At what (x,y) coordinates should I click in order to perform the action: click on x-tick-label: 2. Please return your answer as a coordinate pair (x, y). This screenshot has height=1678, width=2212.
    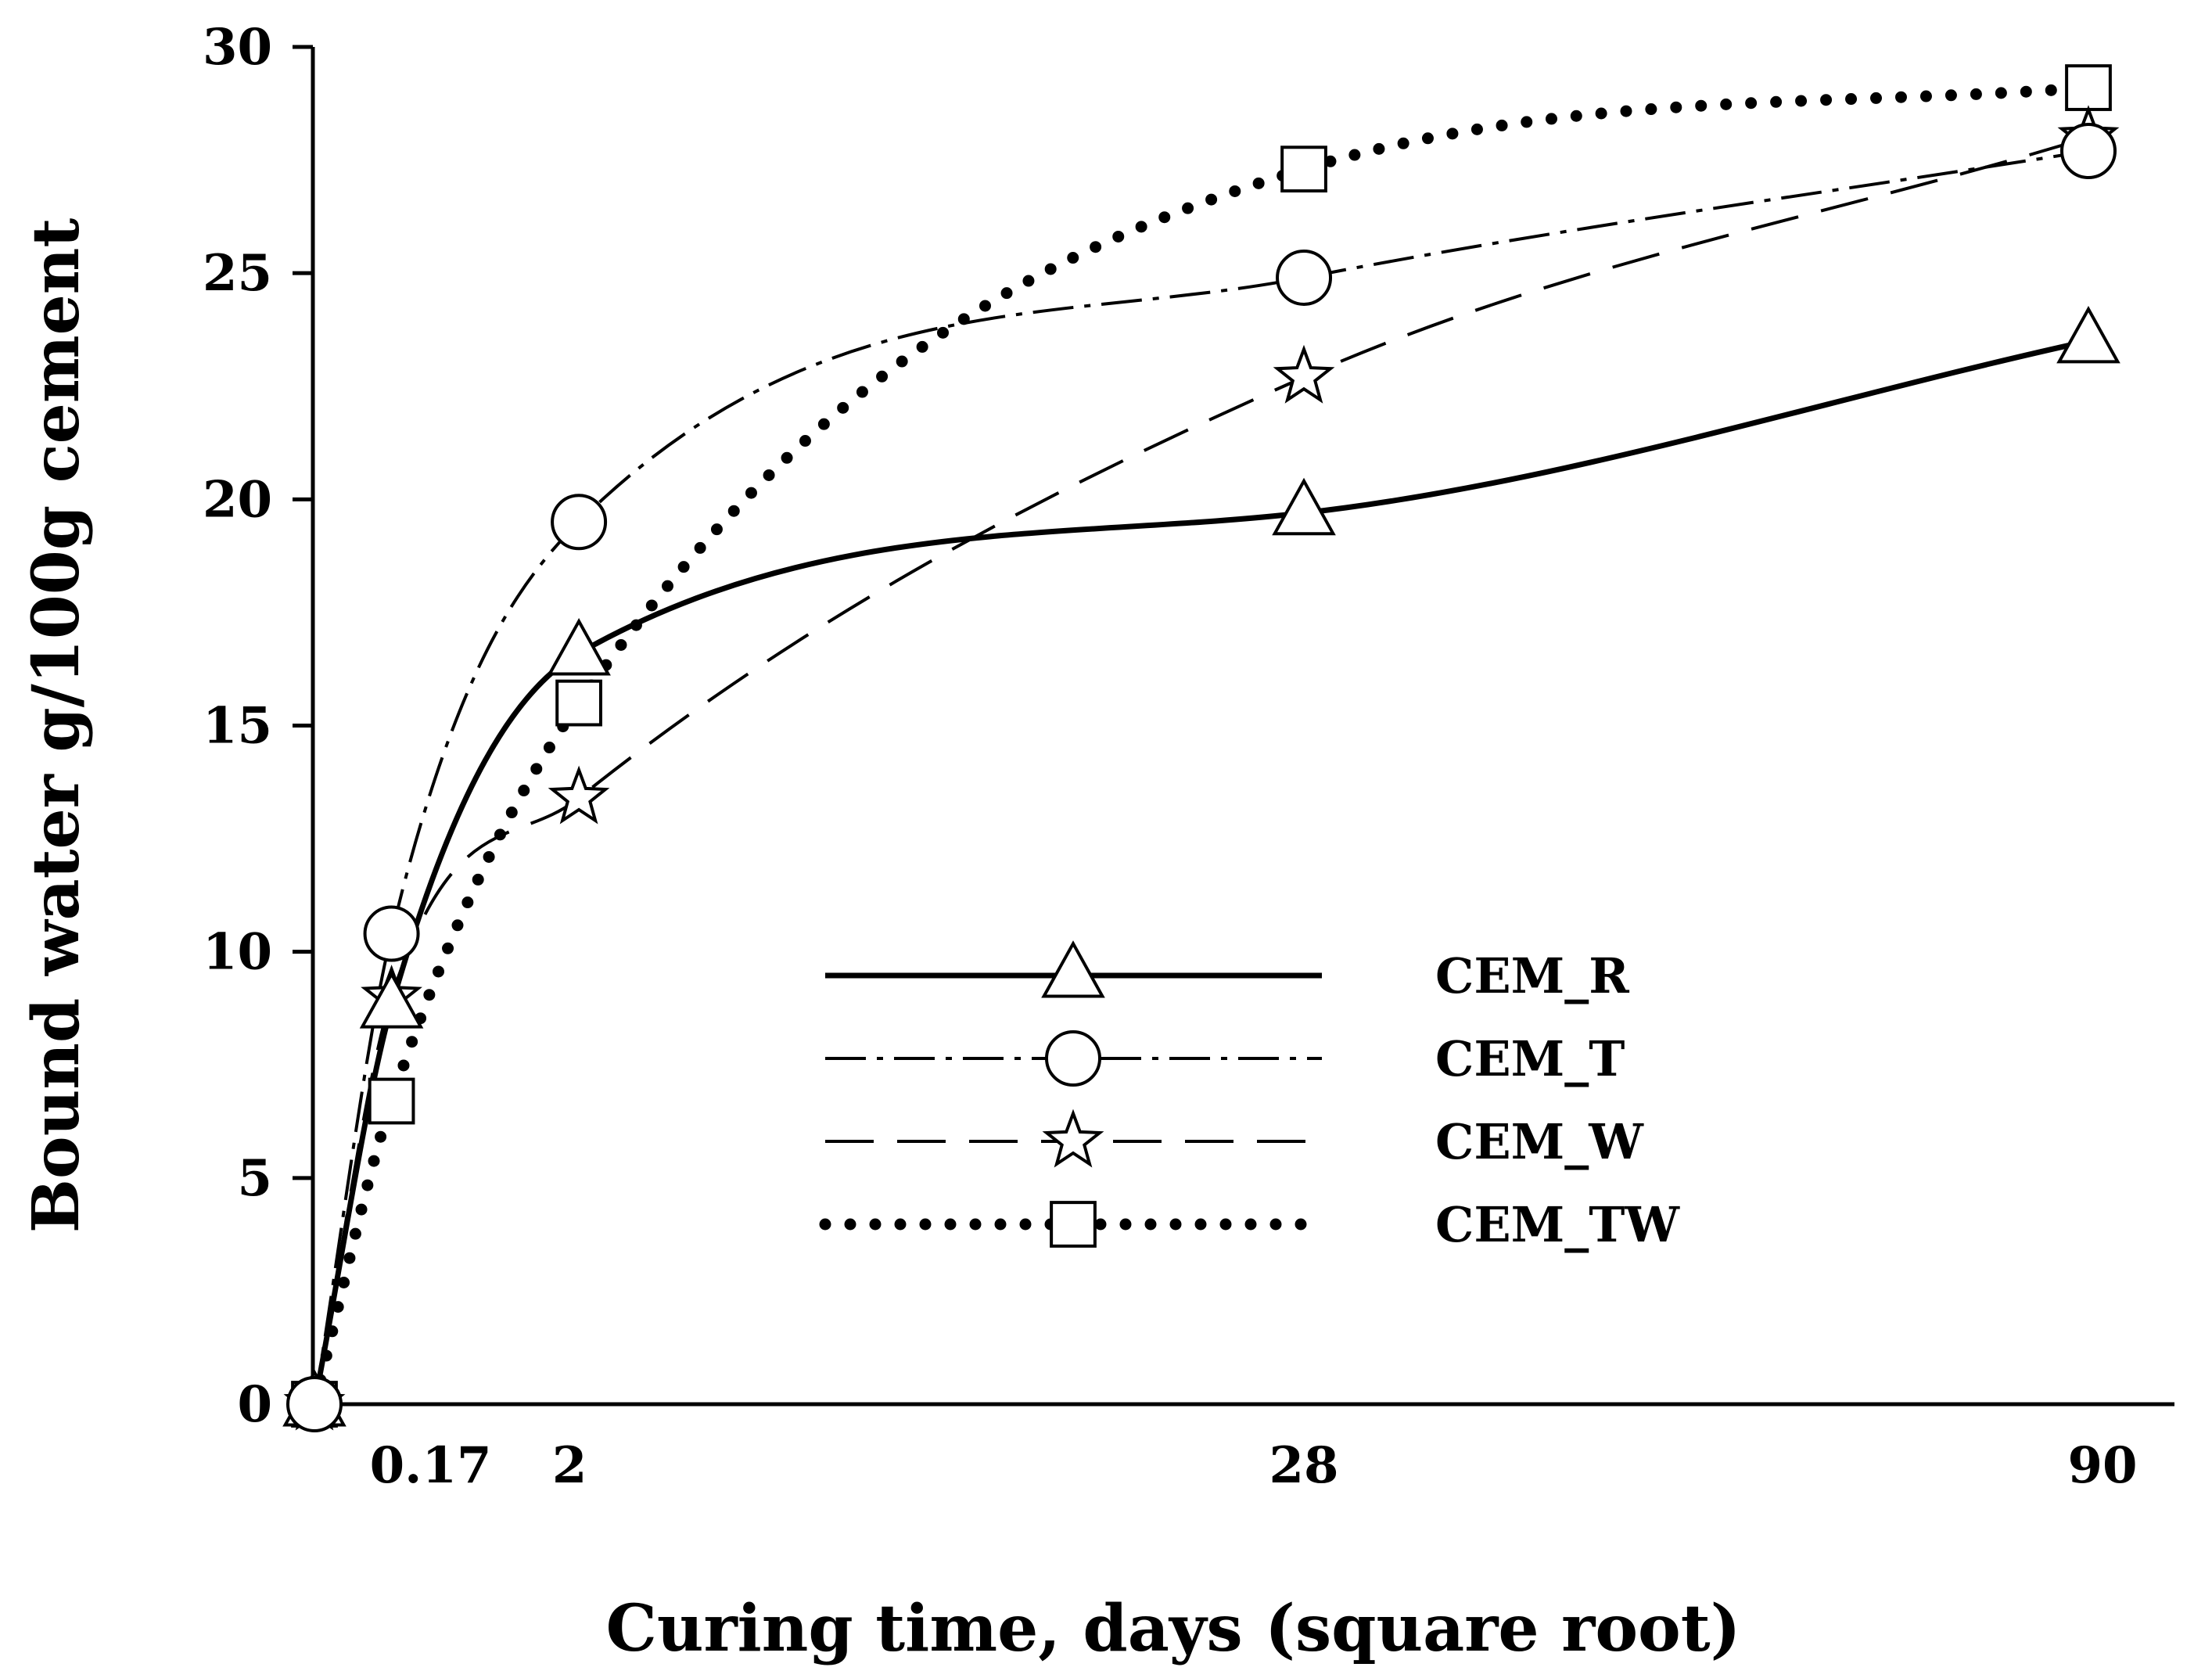
    Looking at the image, I should click on (569, 1465).